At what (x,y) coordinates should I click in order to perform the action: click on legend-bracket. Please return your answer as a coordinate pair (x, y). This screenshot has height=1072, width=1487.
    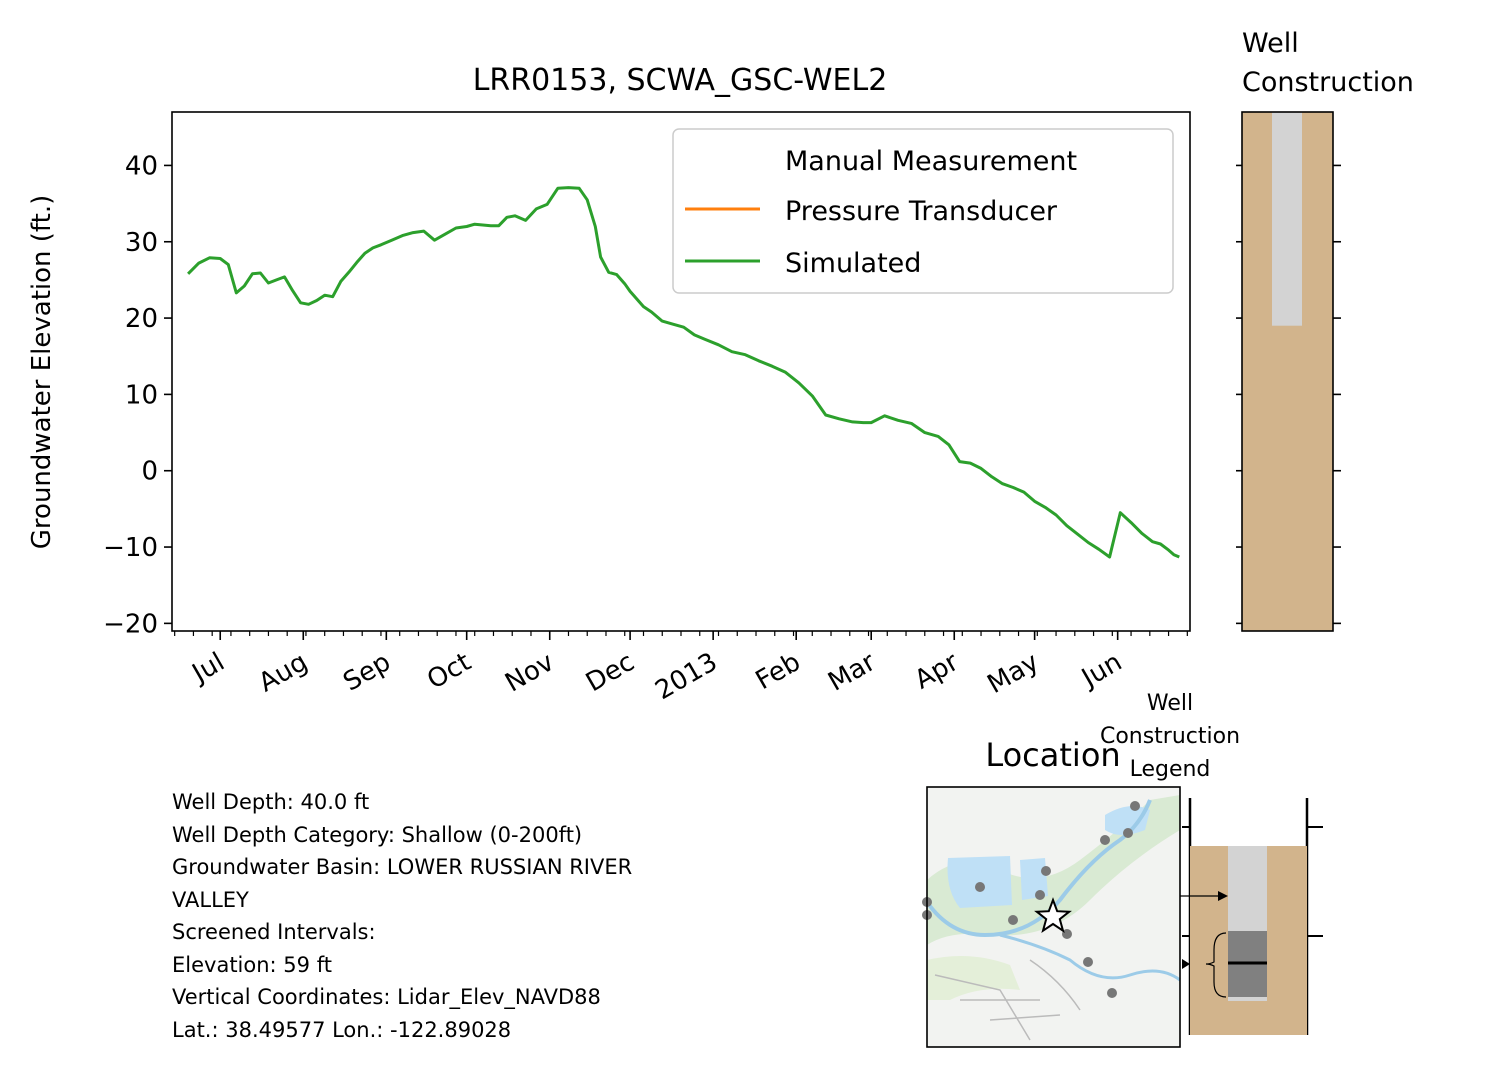
    Looking at the image, I should click on (1216, 965).